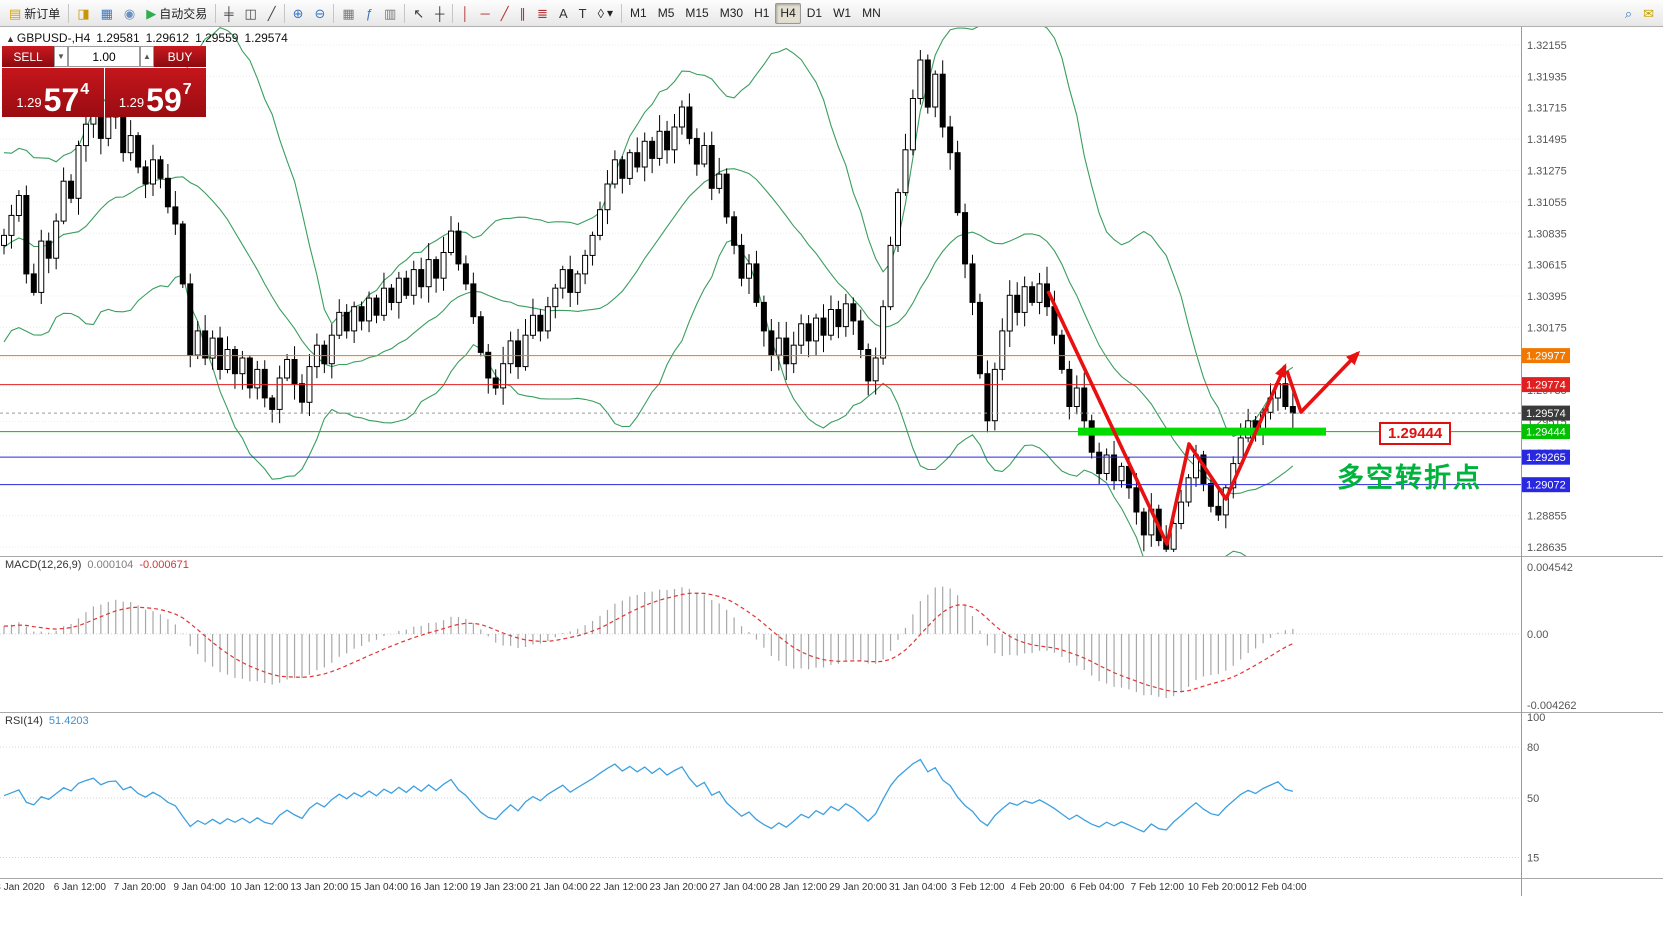  What do you see at coordinates (187, 89) in the screenshot?
I see `buy-price-point: 7` at bounding box center [187, 89].